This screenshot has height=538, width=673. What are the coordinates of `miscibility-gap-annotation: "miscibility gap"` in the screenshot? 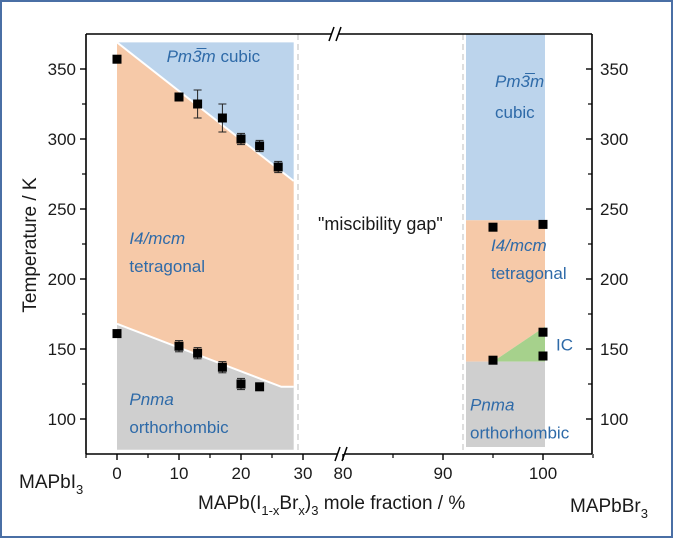 It's located at (380, 224).